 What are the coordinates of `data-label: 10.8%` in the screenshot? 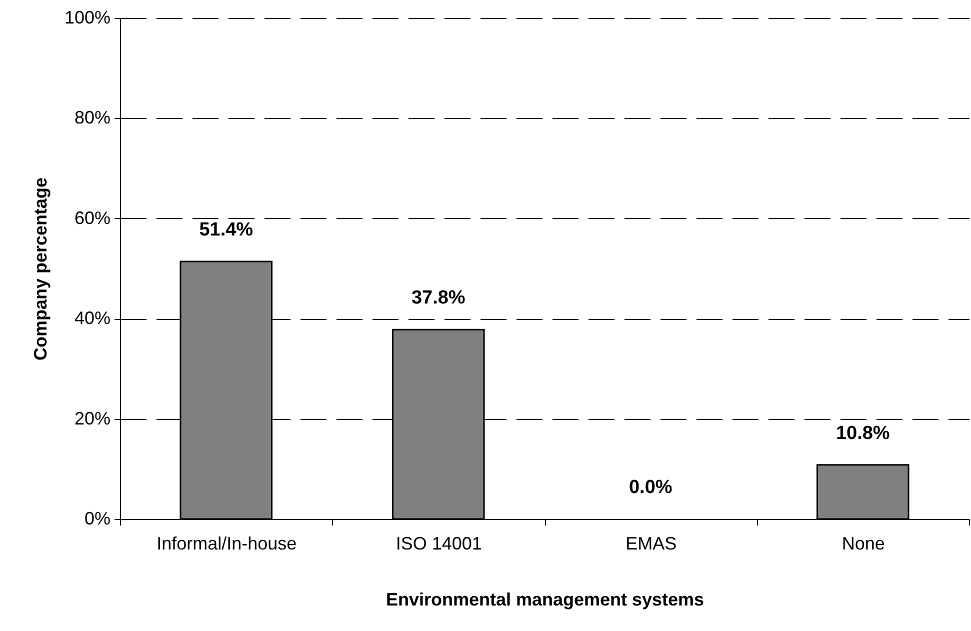 It's located at (863, 433).